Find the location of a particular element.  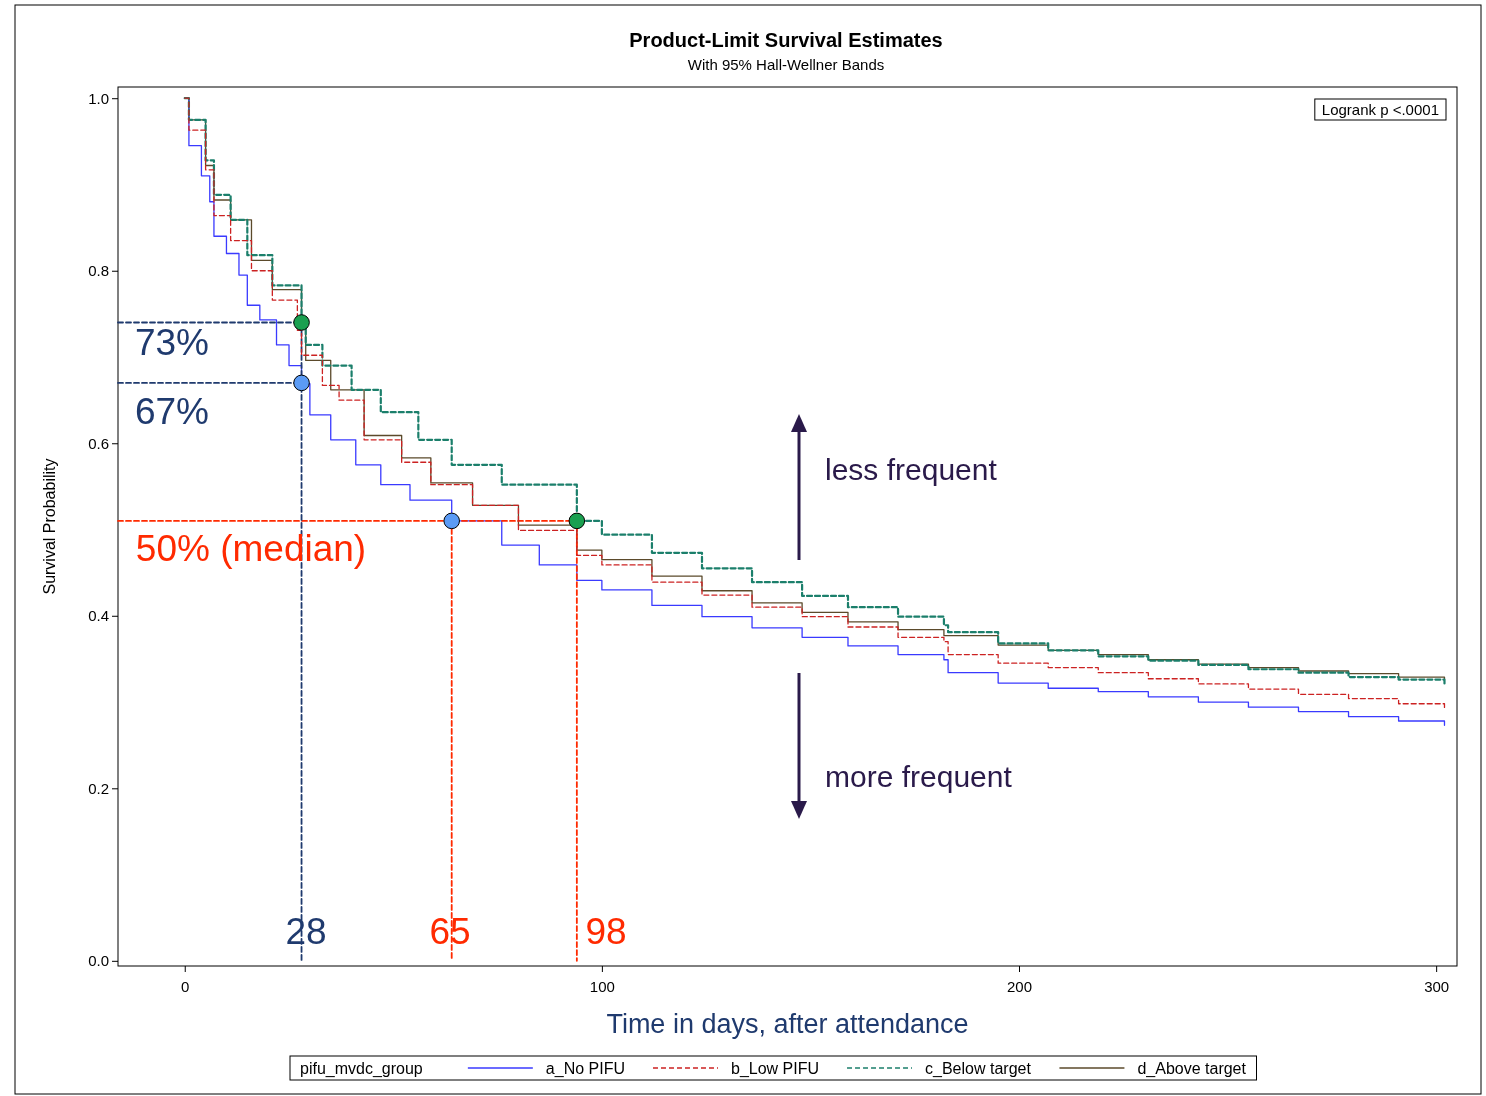

x-tick-label: 300 is located at coordinates (1437, 986).